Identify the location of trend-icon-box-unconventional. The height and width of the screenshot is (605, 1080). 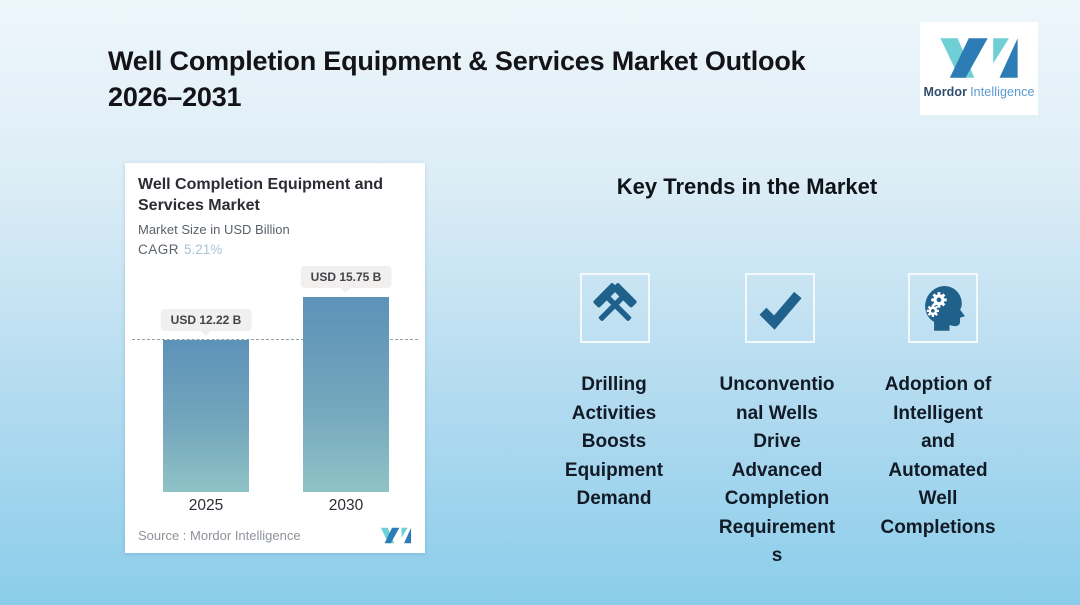
(780, 308).